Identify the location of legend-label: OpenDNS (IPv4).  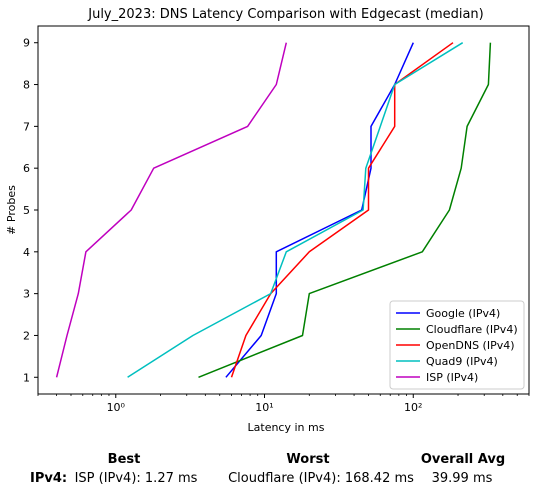
(470, 345).